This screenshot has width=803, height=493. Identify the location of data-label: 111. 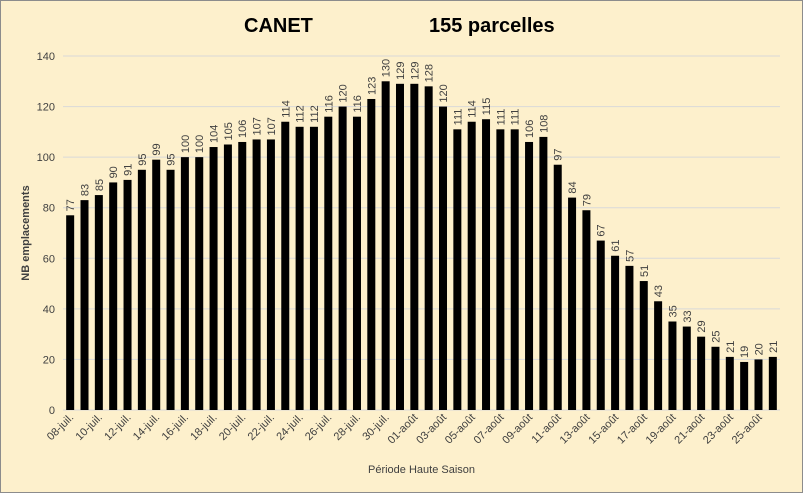
(501, 117).